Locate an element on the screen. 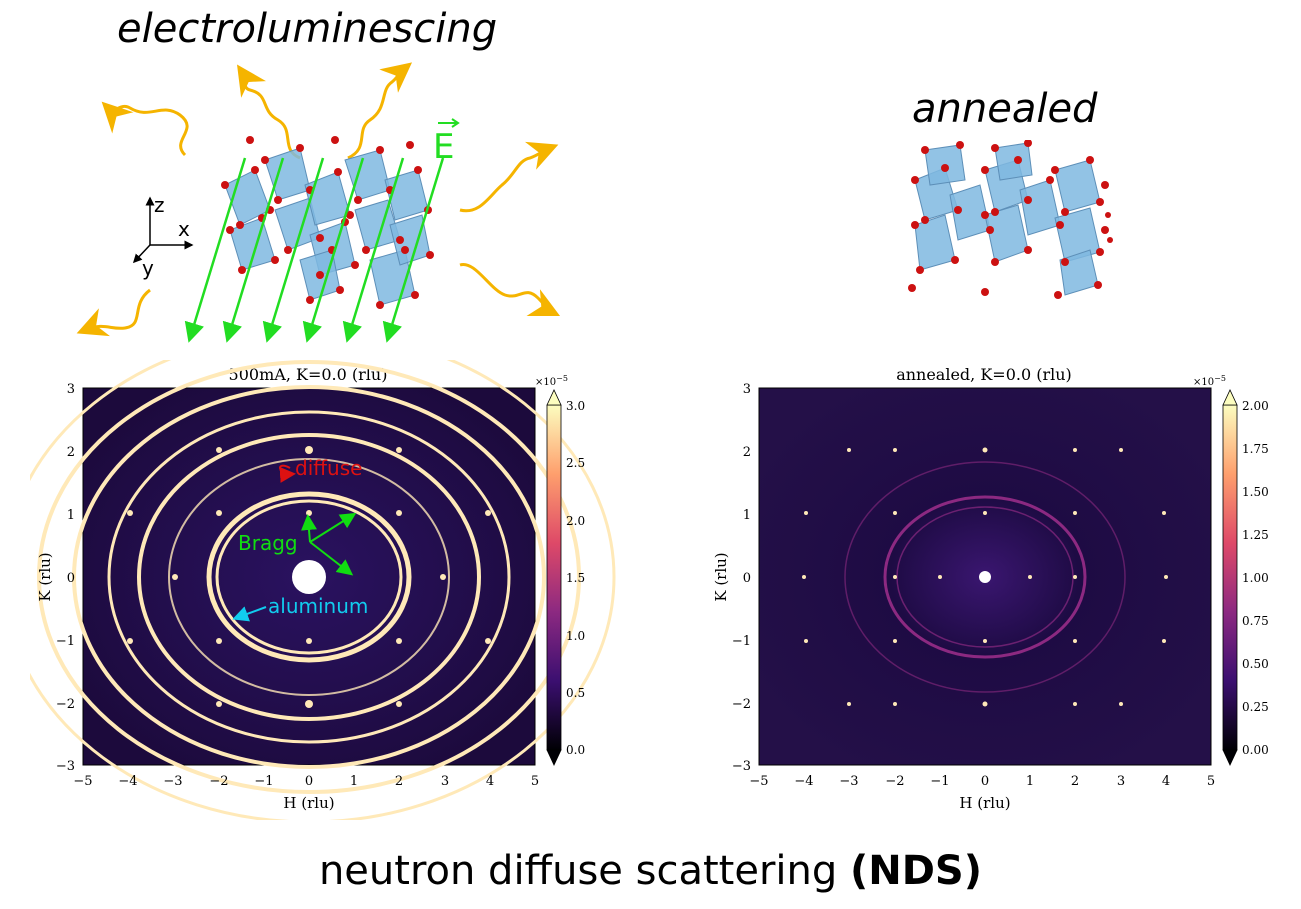  svg-text: 0.5 is located at coordinates (575, 693).